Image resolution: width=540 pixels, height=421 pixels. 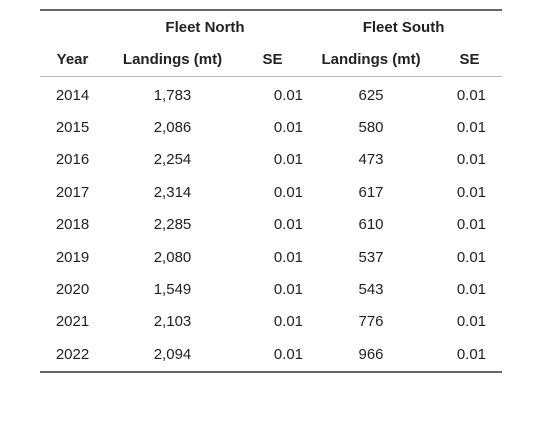 I want to click on cell-south-landings: 610, so click(x=371, y=225).